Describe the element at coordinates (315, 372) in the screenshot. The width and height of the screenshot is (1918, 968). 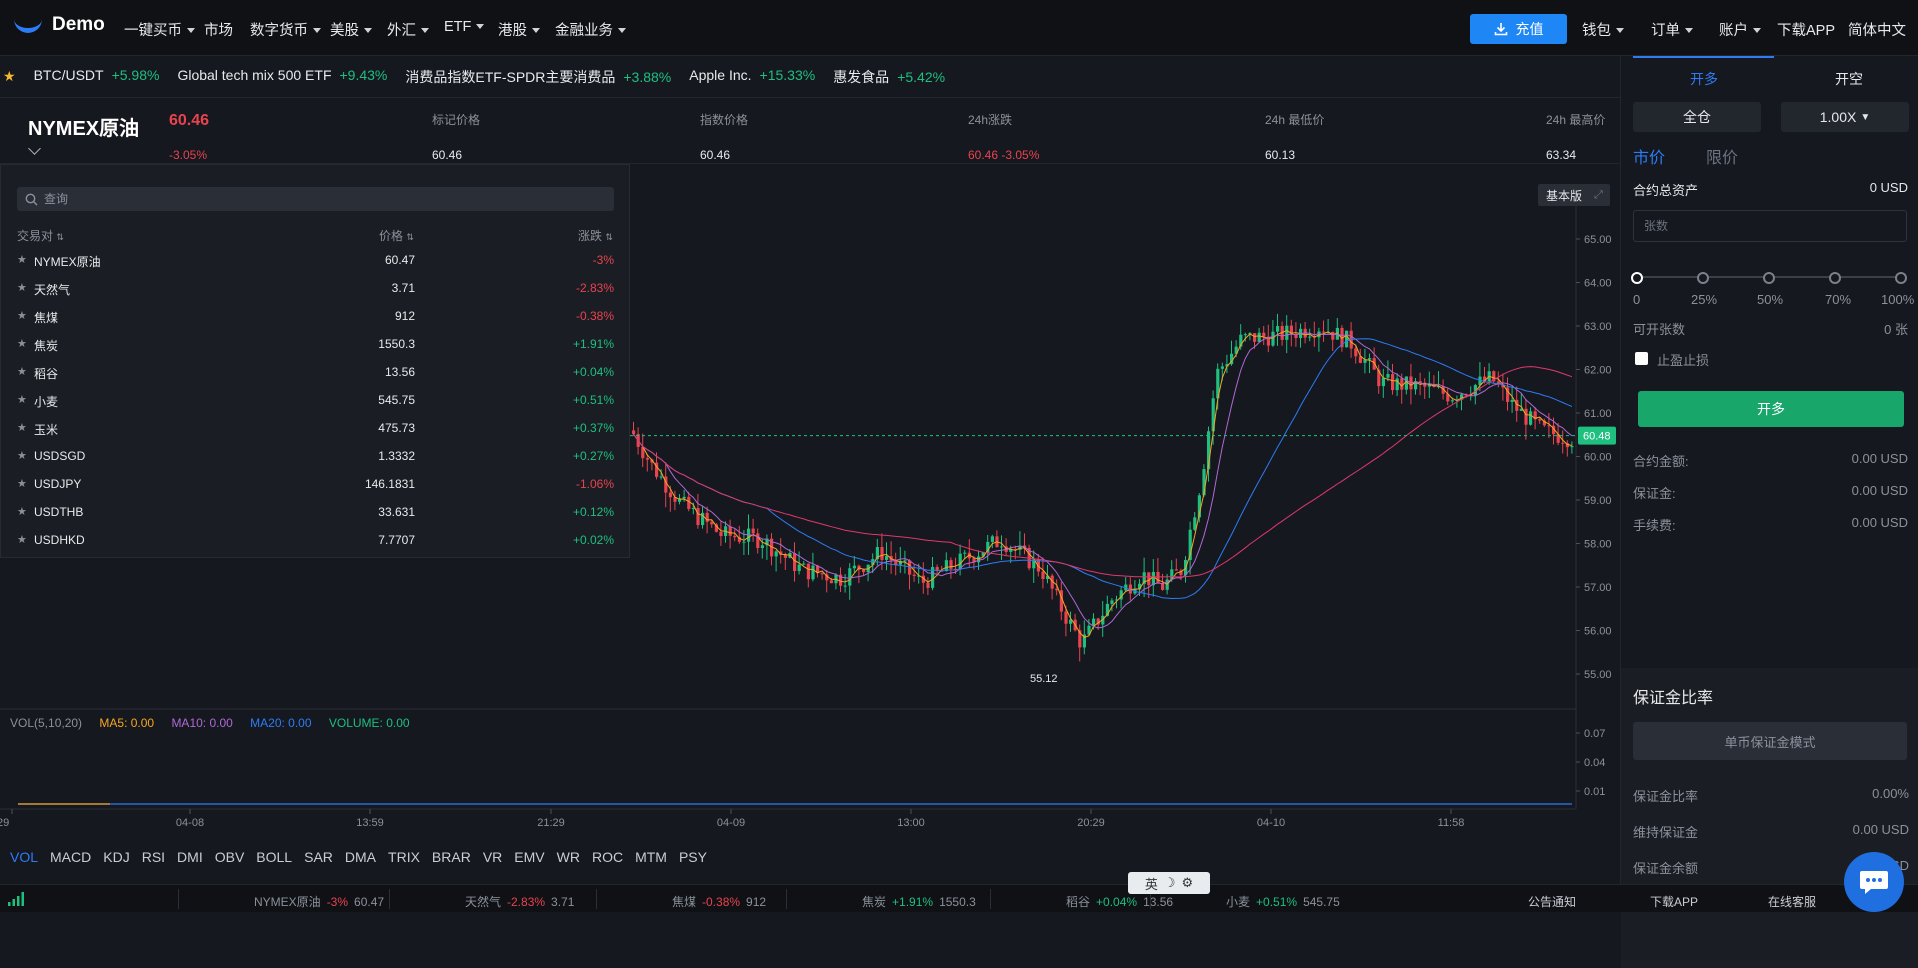
I see `symbol-list-item: ★ 稻谷 13.56 +0.04%` at that location.